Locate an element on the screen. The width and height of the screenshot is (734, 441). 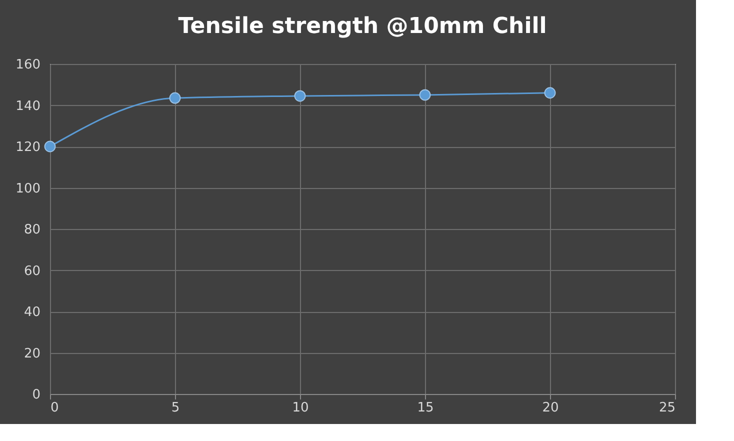
y-tick-label: 40 is located at coordinates (32, 312).